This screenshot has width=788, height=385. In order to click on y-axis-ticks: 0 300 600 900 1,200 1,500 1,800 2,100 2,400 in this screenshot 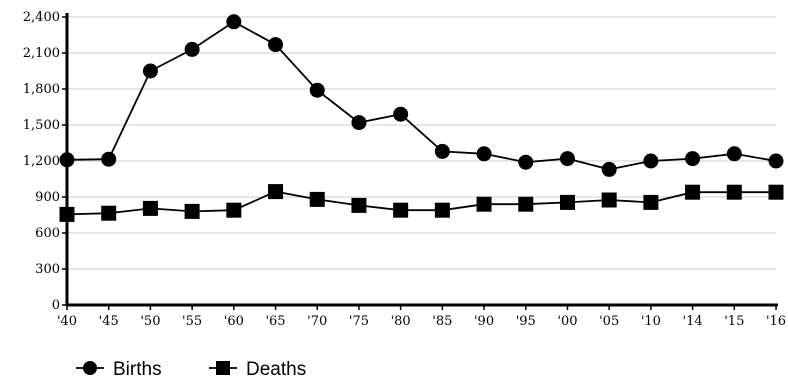, I will do `click(45, 161)`.